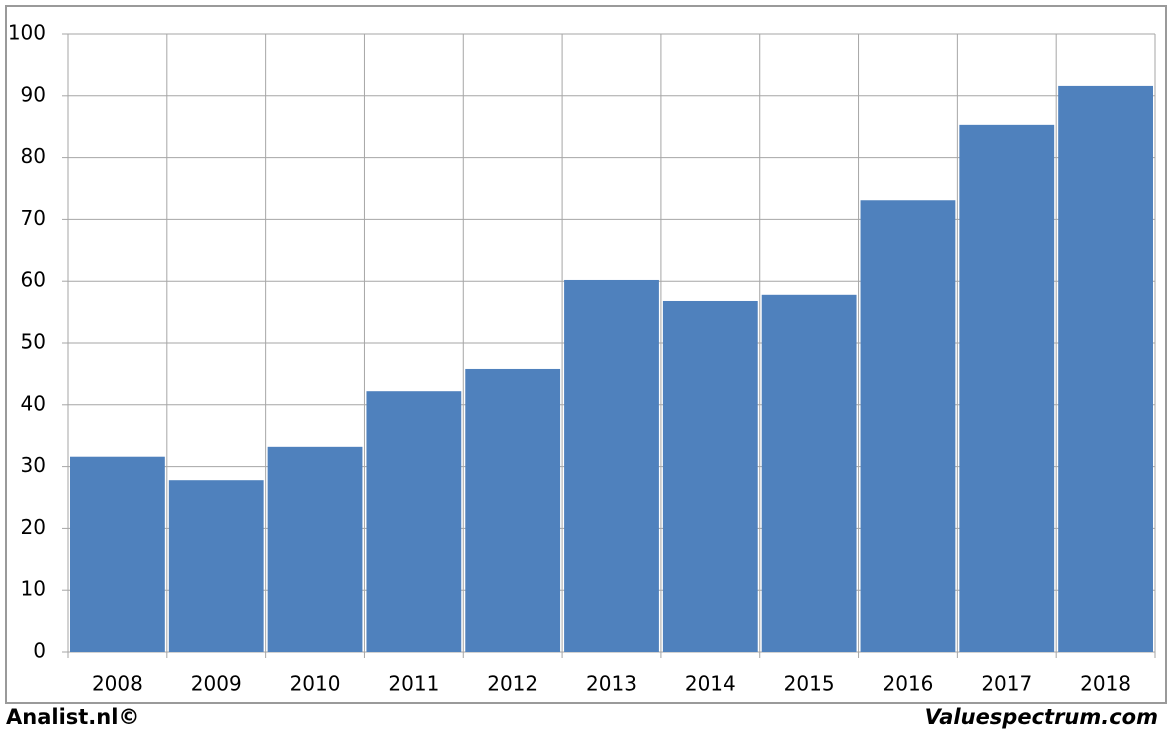 This screenshot has height=734, width=1172. What do you see at coordinates (611, 684) in the screenshot?
I see `x-tick-label: 2013` at bounding box center [611, 684].